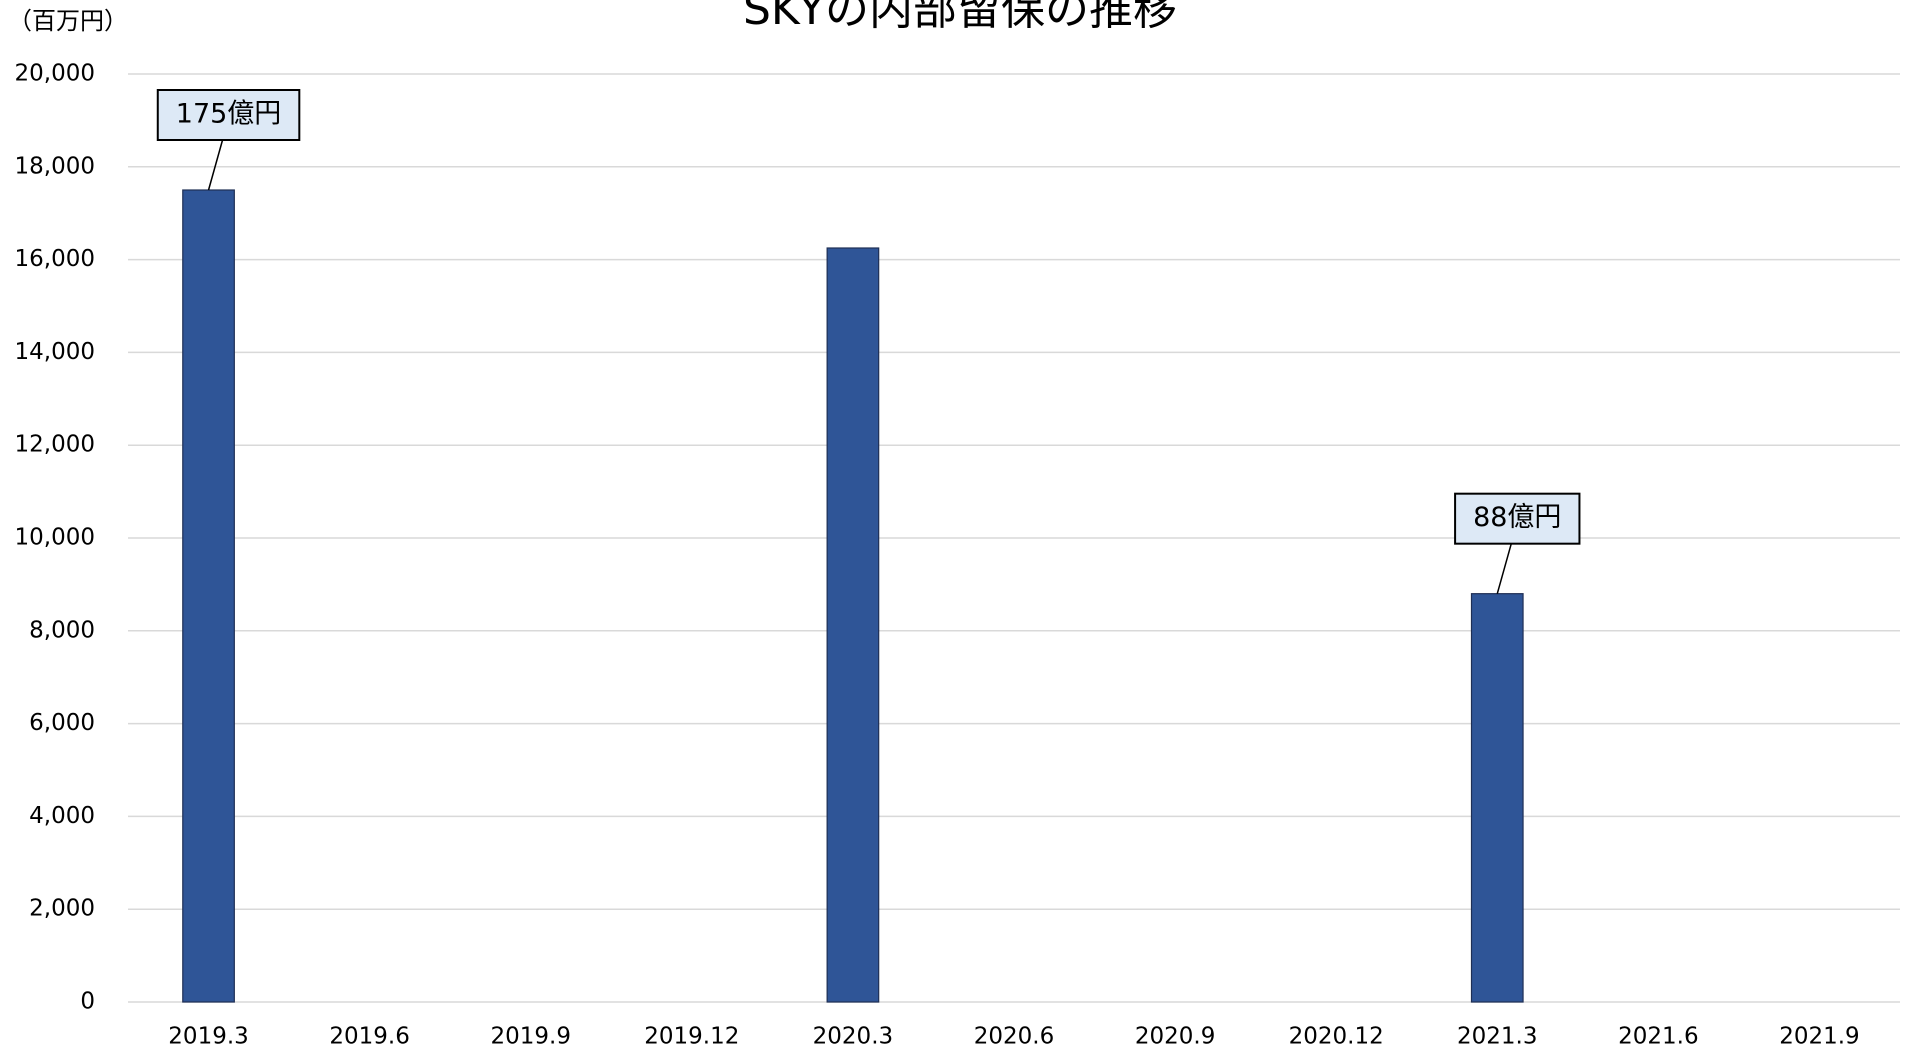  What do you see at coordinates (55, 445) in the screenshot?
I see `y-tick-label: 12,000` at bounding box center [55, 445].